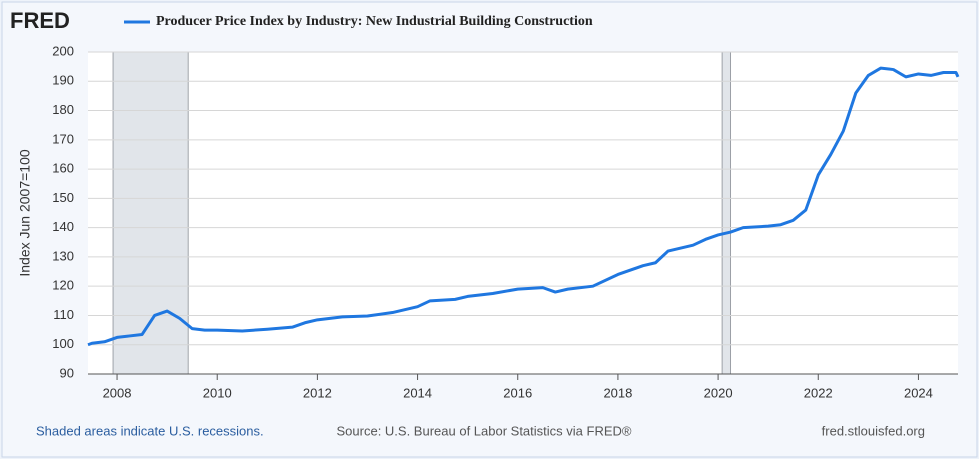 The width and height of the screenshot is (979, 459). What do you see at coordinates (63, 138) in the screenshot?
I see `y-tick-label: 170` at bounding box center [63, 138].